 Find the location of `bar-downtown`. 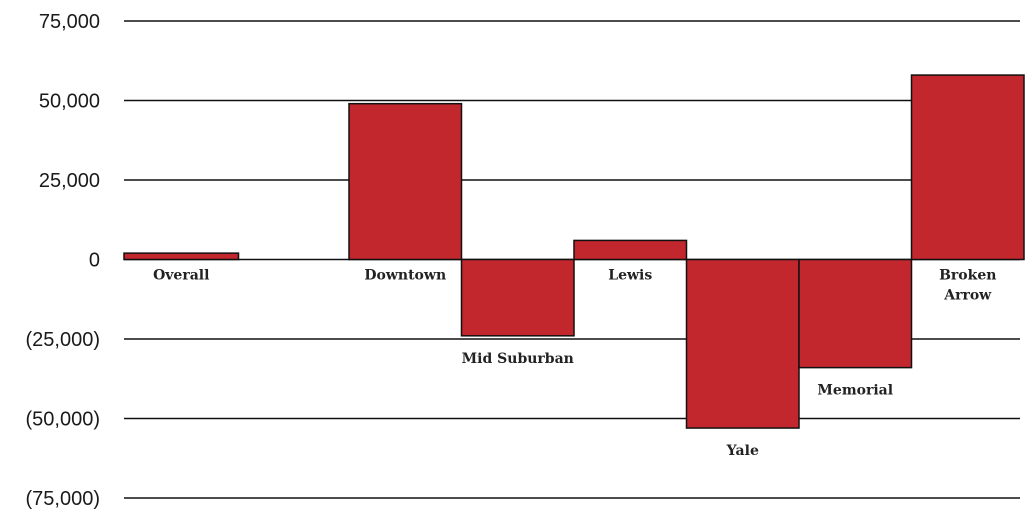

bar-downtown is located at coordinates (405, 181).